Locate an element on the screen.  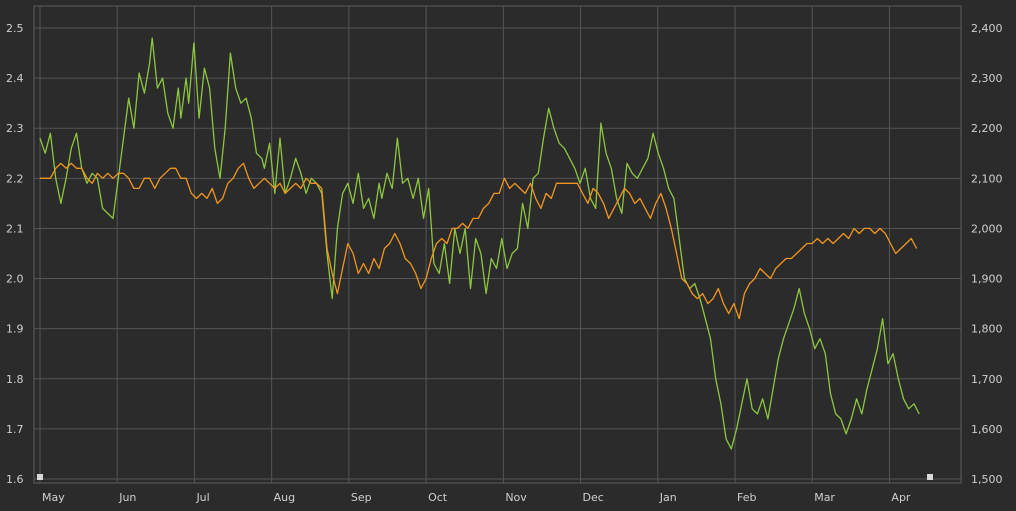
x-tick-label: Nov is located at coordinates (516, 497).